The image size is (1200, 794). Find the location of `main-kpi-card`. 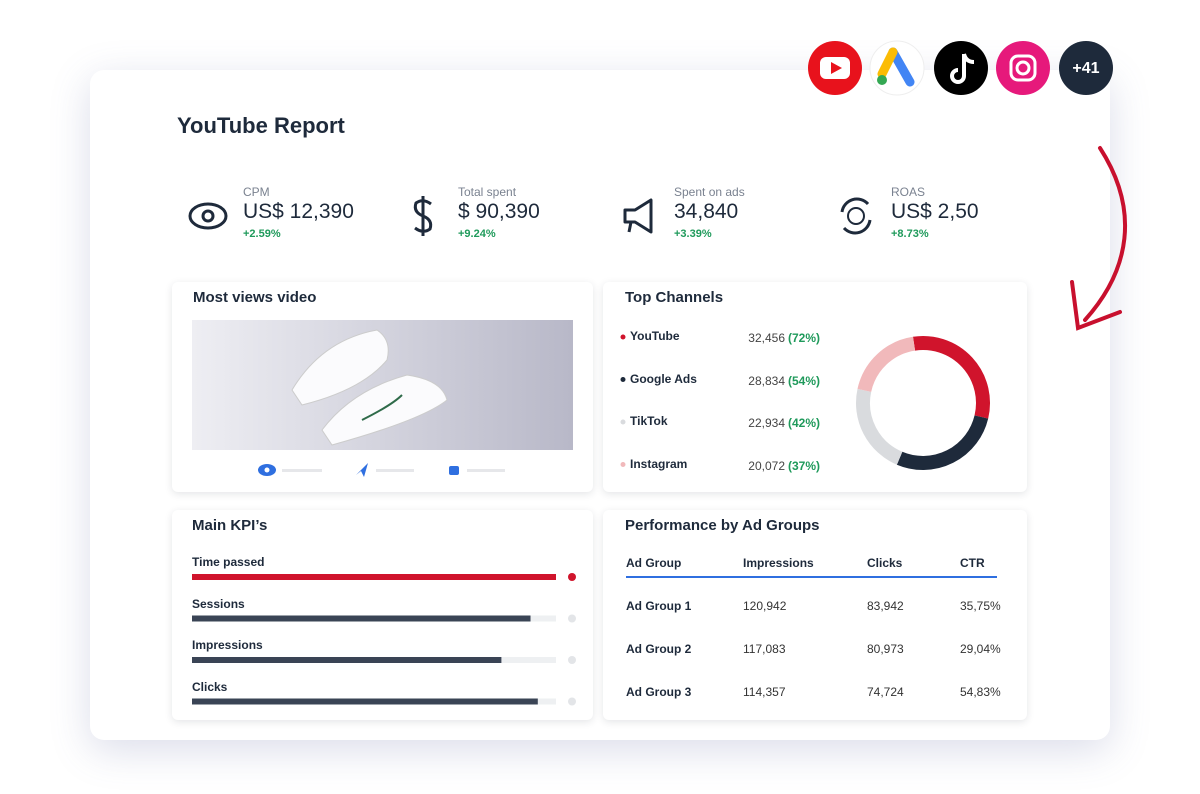

main-kpi-card is located at coordinates (382, 615).